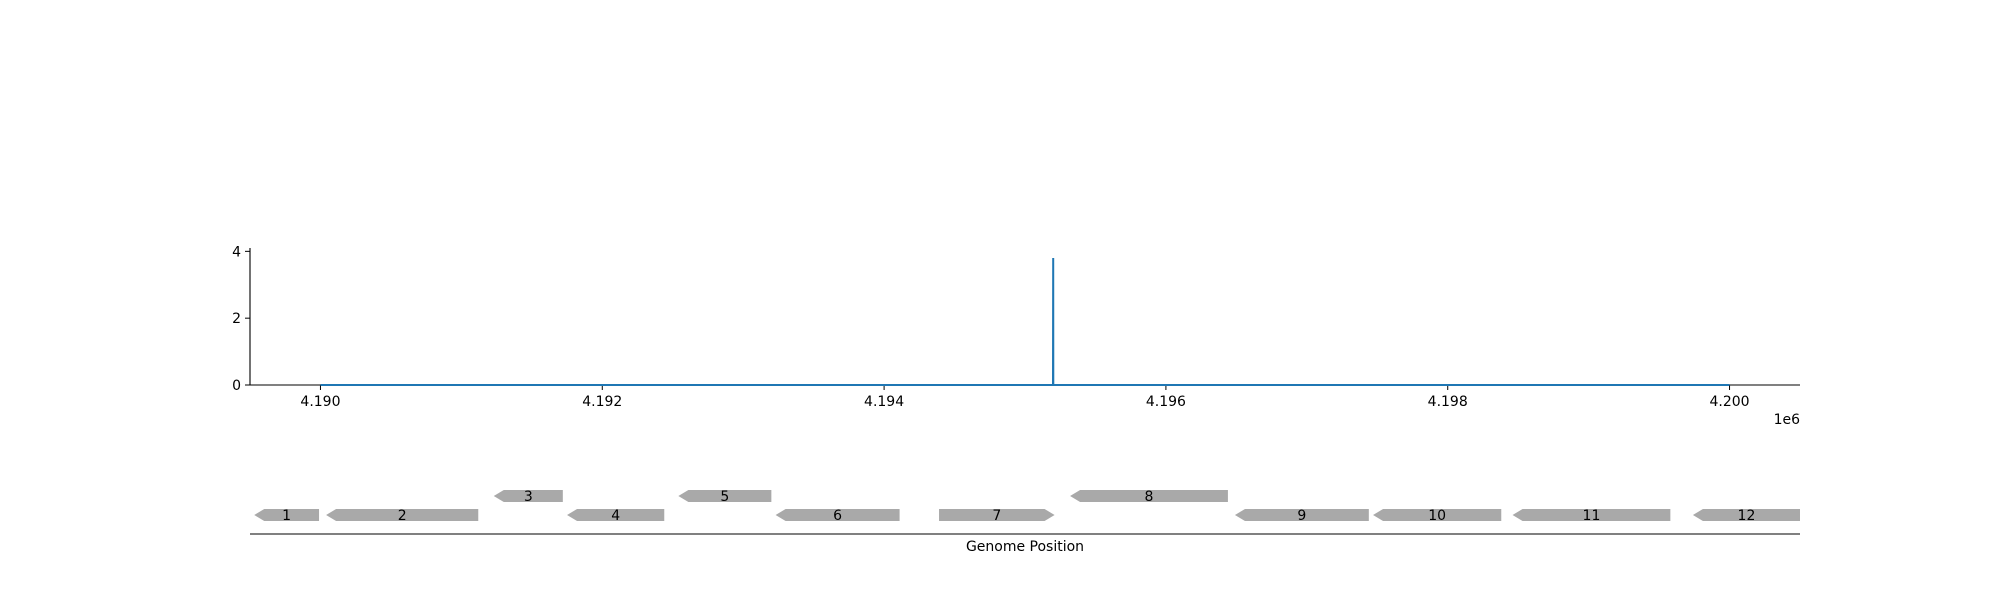 The image size is (2000, 600). I want to click on gene-feature: 1, so click(287, 516).